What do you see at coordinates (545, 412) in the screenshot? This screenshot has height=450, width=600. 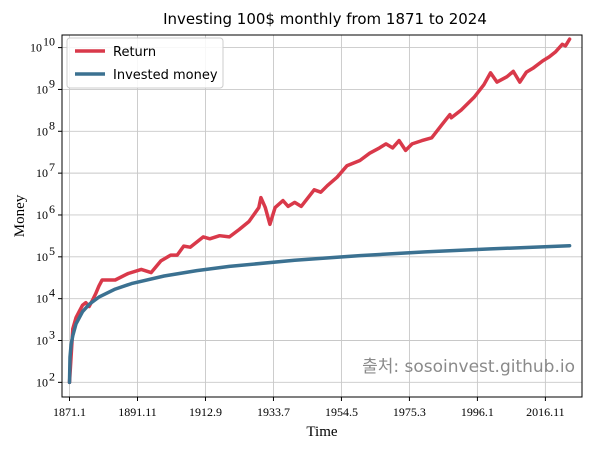 I see `x-tick-label: 2016.11` at bounding box center [545, 412].